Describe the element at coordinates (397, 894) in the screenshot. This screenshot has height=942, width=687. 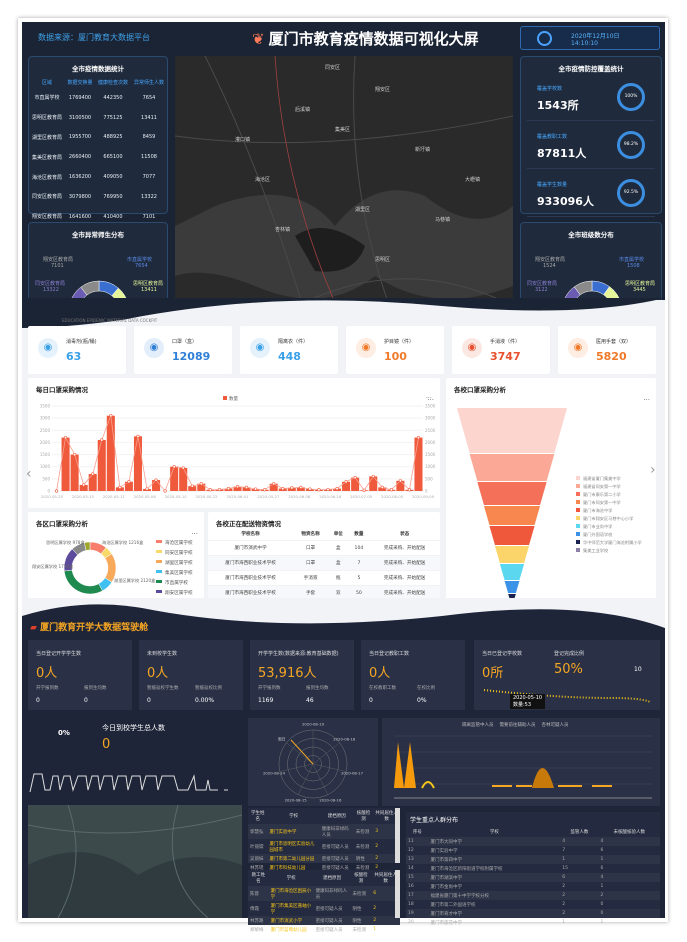
I see `scrollbar` at that location.